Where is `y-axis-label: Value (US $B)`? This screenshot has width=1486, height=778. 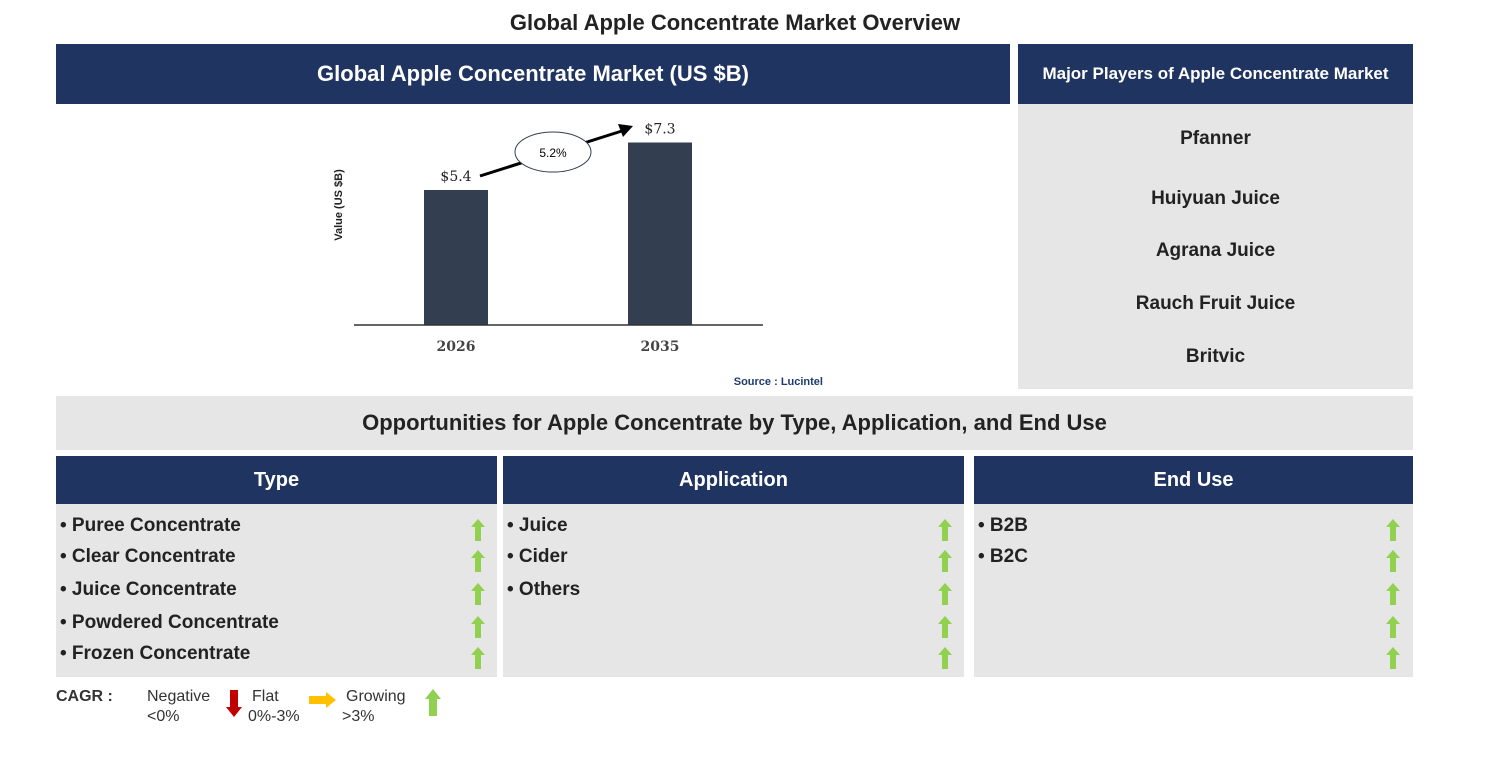 y-axis-label: Value (US $B) is located at coordinates (339, 205).